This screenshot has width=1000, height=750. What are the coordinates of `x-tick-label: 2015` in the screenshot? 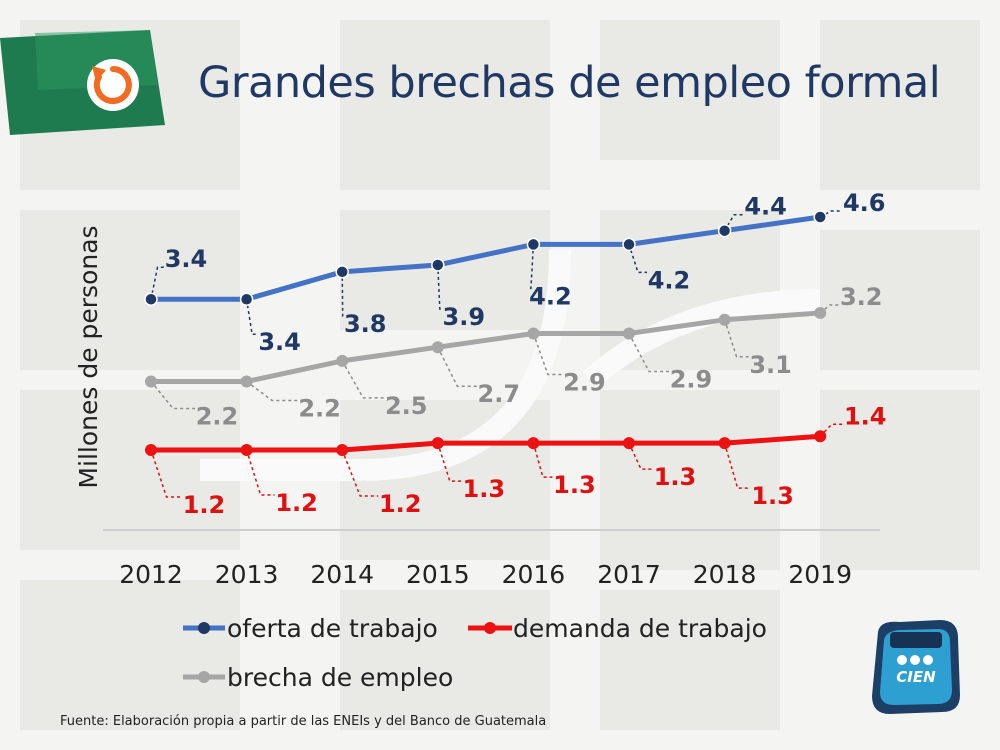 It's located at (438, 574).